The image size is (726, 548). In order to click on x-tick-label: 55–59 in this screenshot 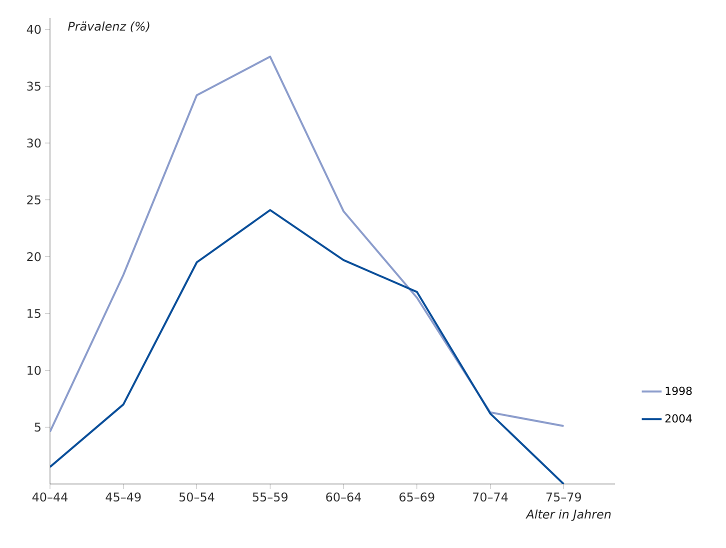, I will do `click(270, 497)`.